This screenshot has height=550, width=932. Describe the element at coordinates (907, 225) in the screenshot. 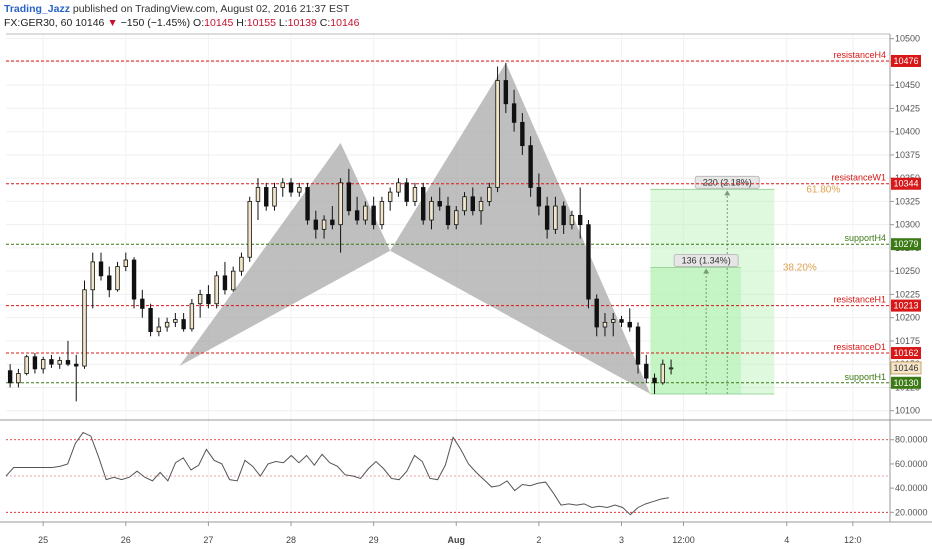

I see `price-tick-label: 10300` at that location.